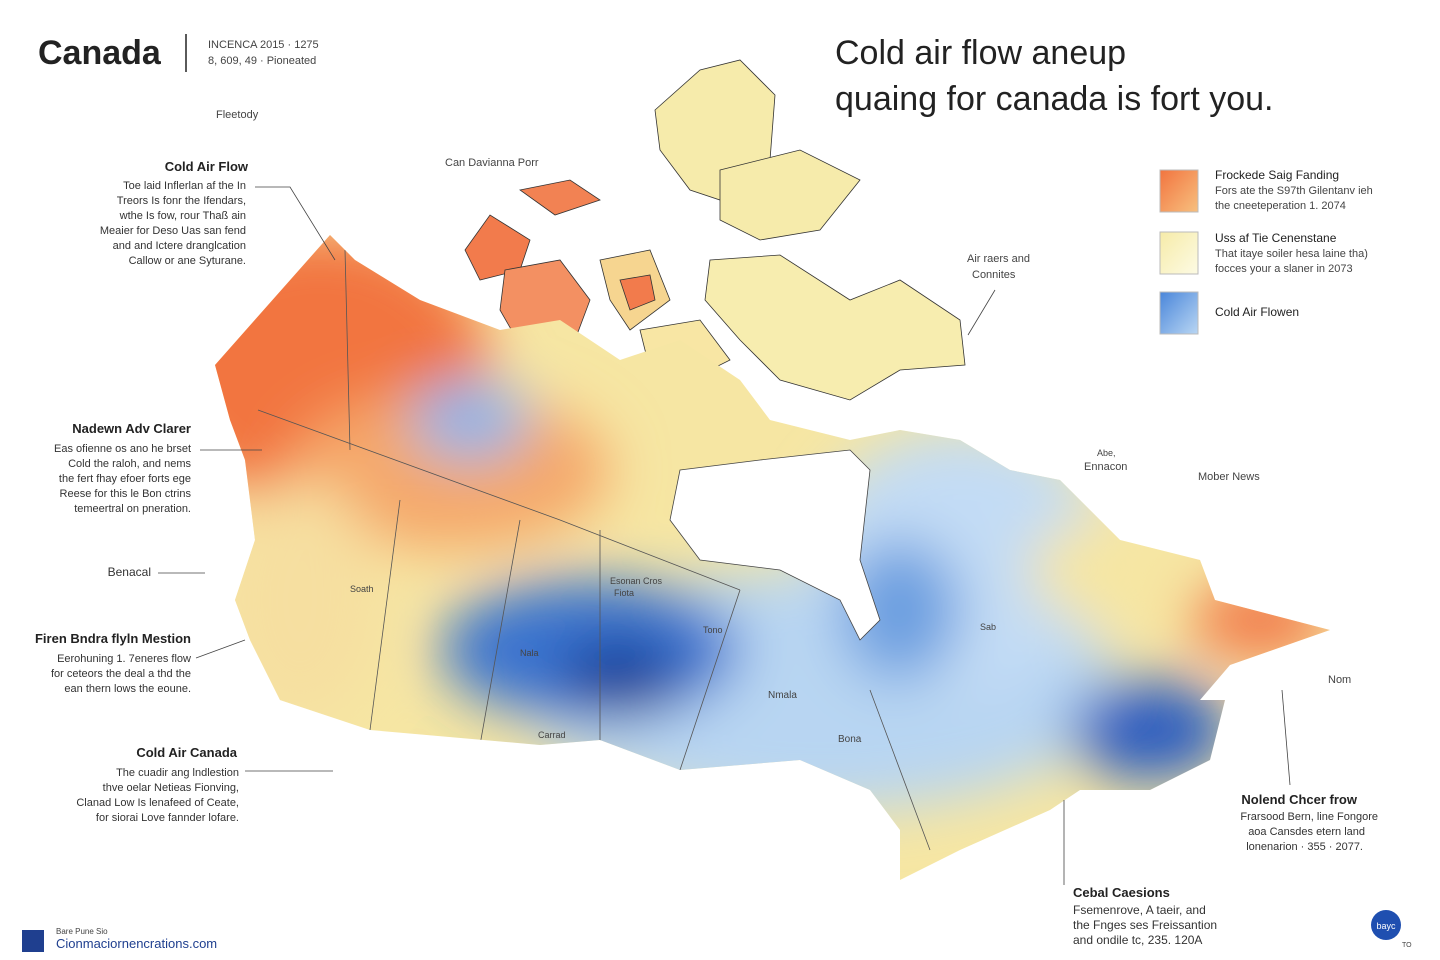 This screenshot has width=1440, height=960. I want to click on hudson-bay, so click(775, 545).